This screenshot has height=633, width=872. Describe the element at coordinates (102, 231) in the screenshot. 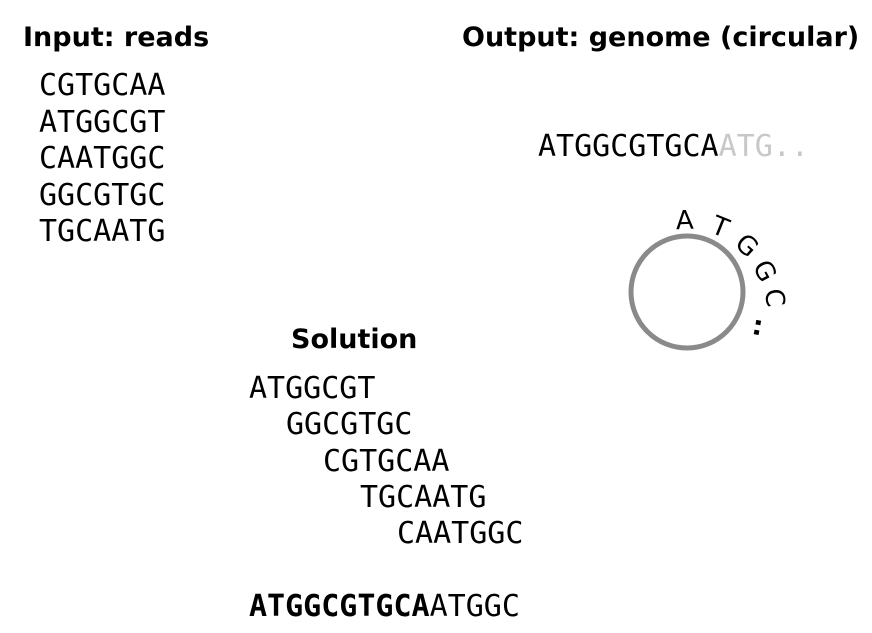

I see `input-read: TGCAATG` at that location.